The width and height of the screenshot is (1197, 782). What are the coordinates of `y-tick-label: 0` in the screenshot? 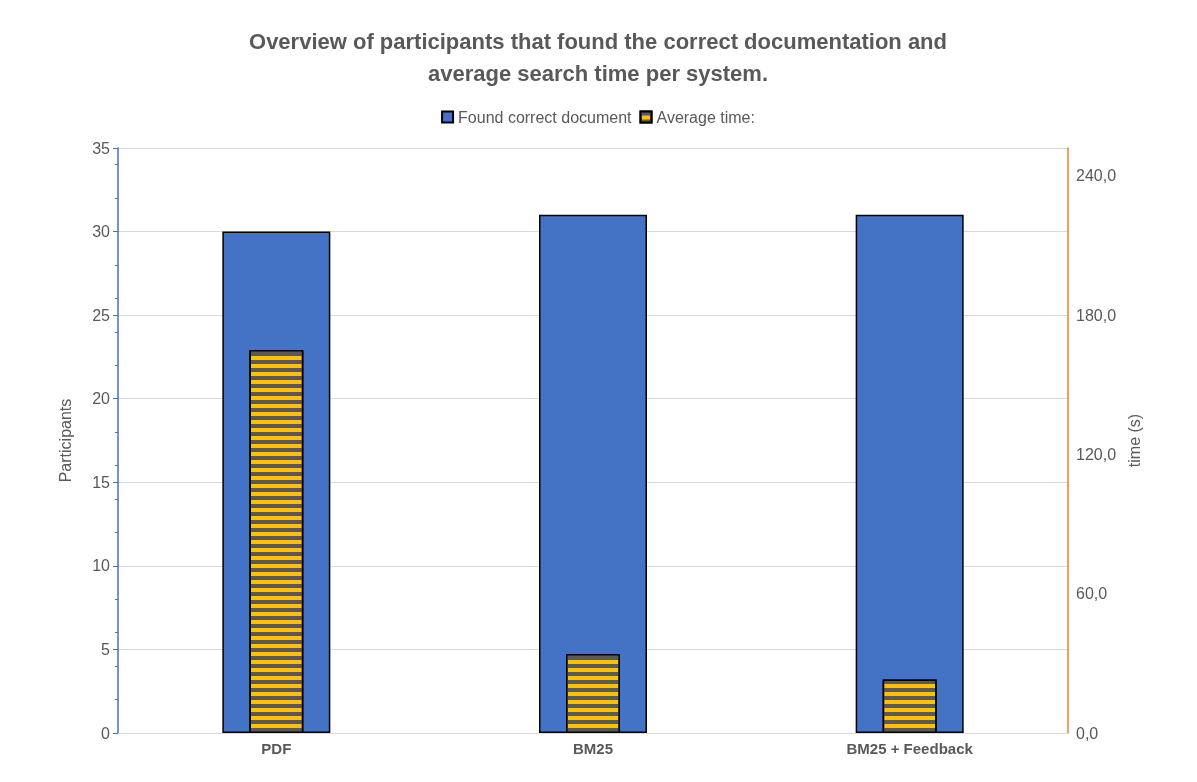 It's located at (106, 733).